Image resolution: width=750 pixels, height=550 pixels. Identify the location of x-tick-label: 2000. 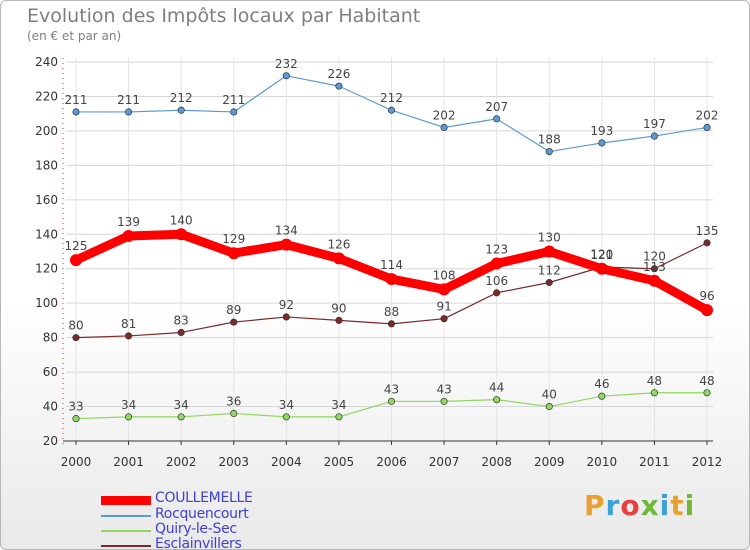
(76, 462).